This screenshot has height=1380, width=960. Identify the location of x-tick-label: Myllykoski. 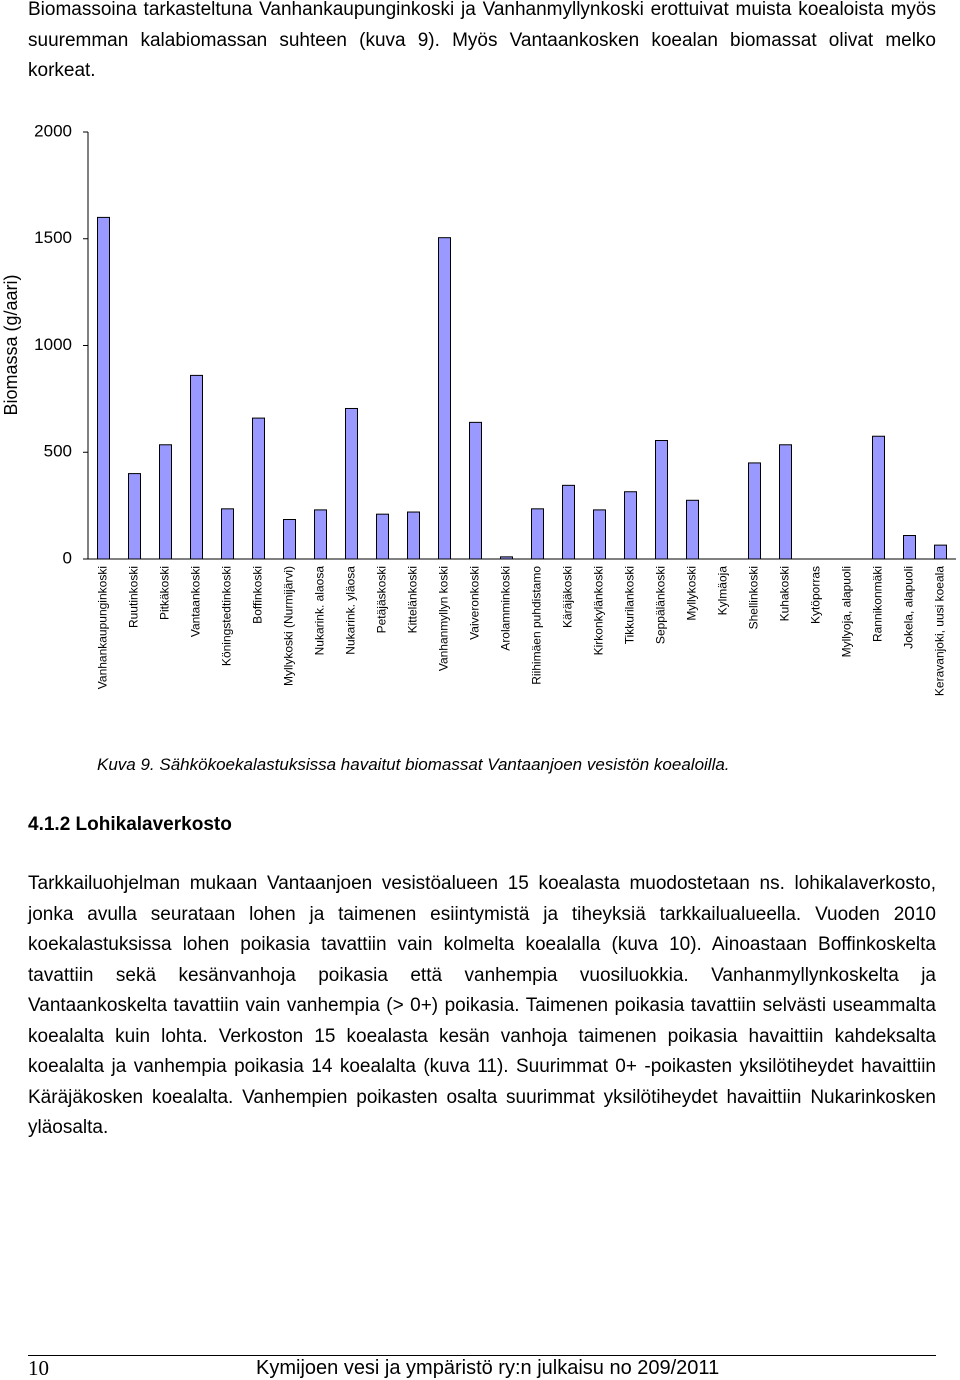
(692, 593).